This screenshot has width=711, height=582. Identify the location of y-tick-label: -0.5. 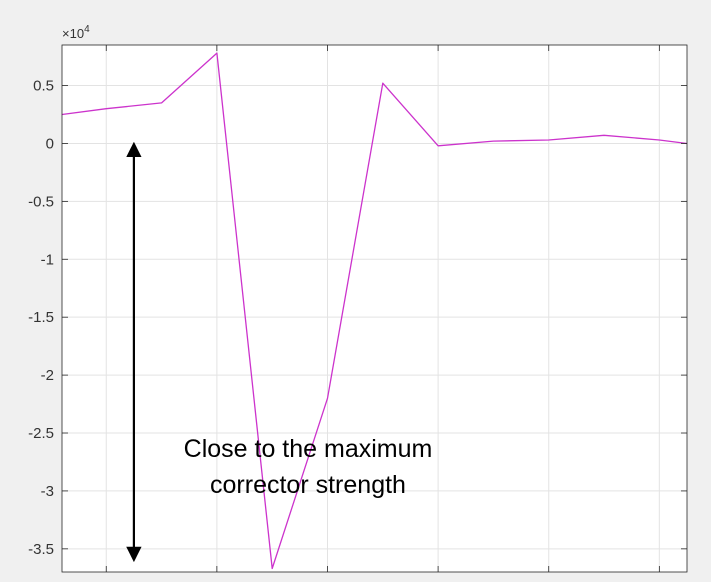
(41, 201).